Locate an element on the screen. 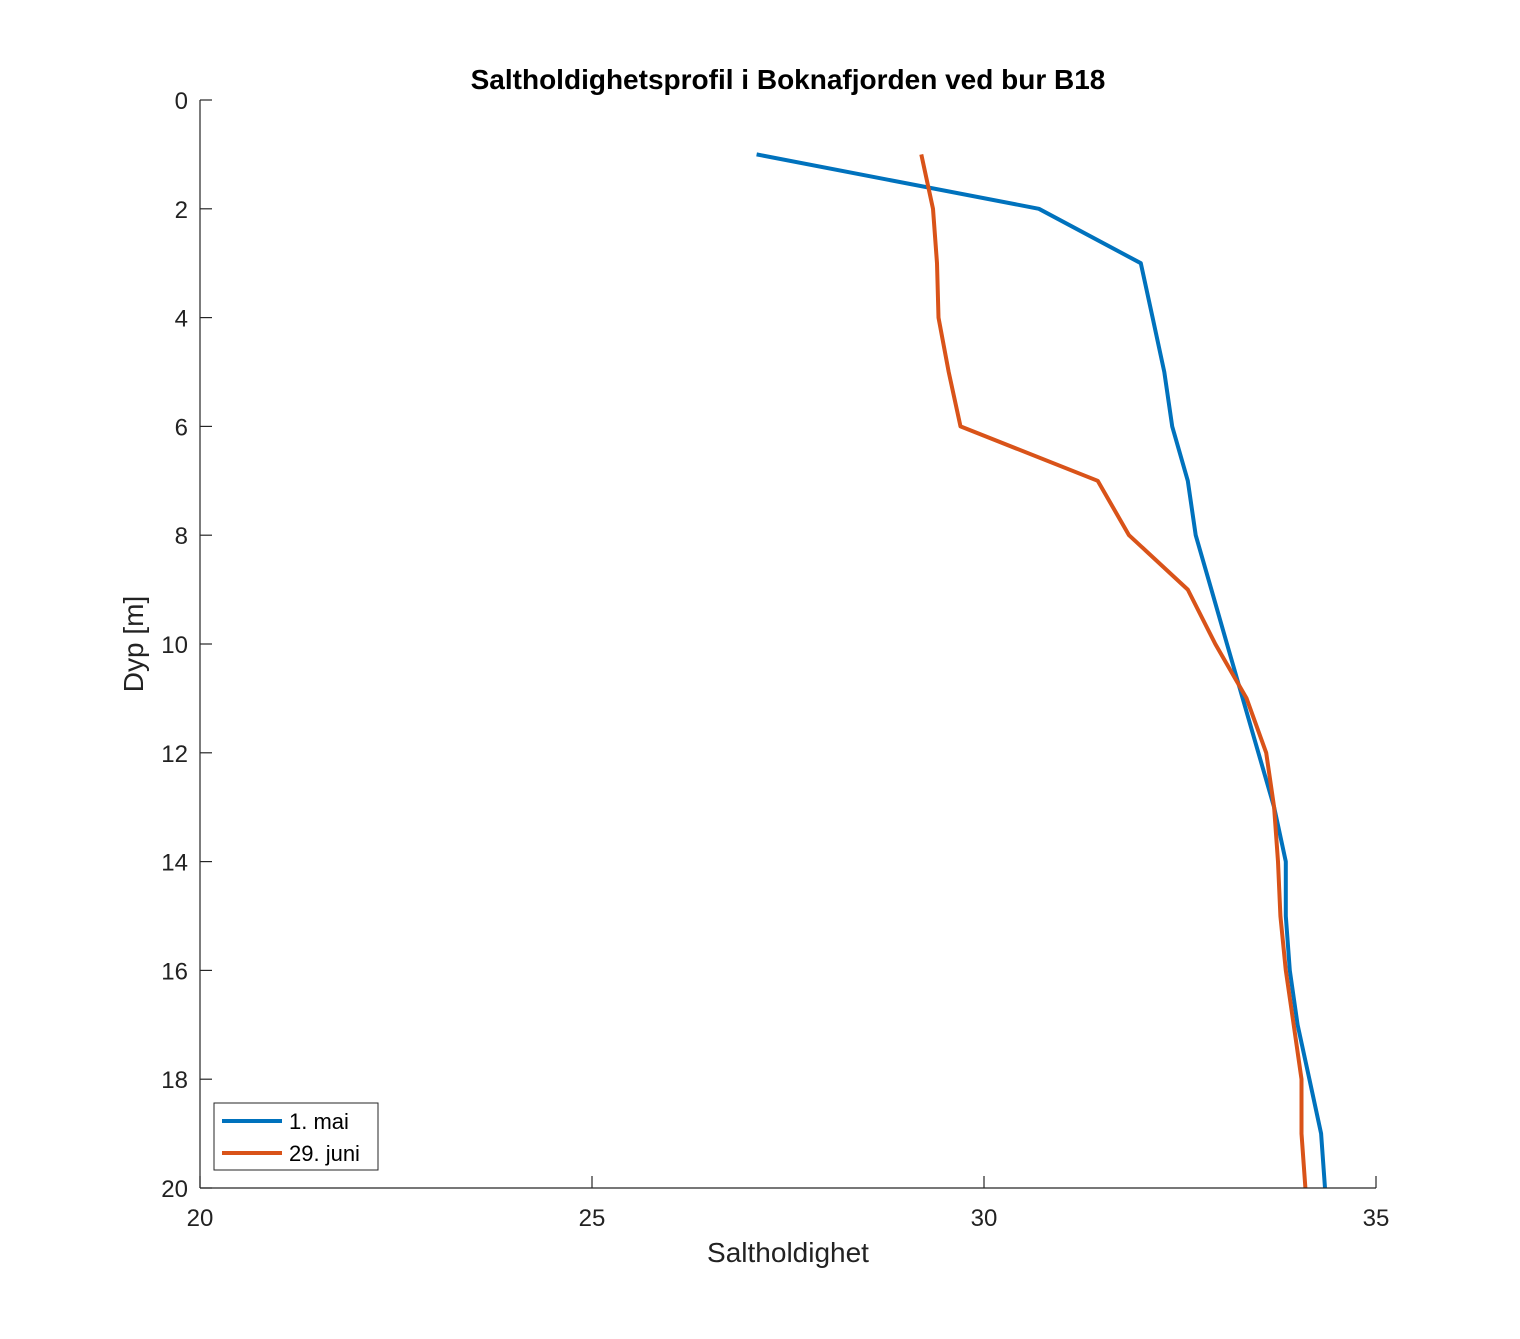 The width and height of the screenshot is (1520, 1339). legend-entries: 1. mai 29. juni is located at coordinates (291, 1137).